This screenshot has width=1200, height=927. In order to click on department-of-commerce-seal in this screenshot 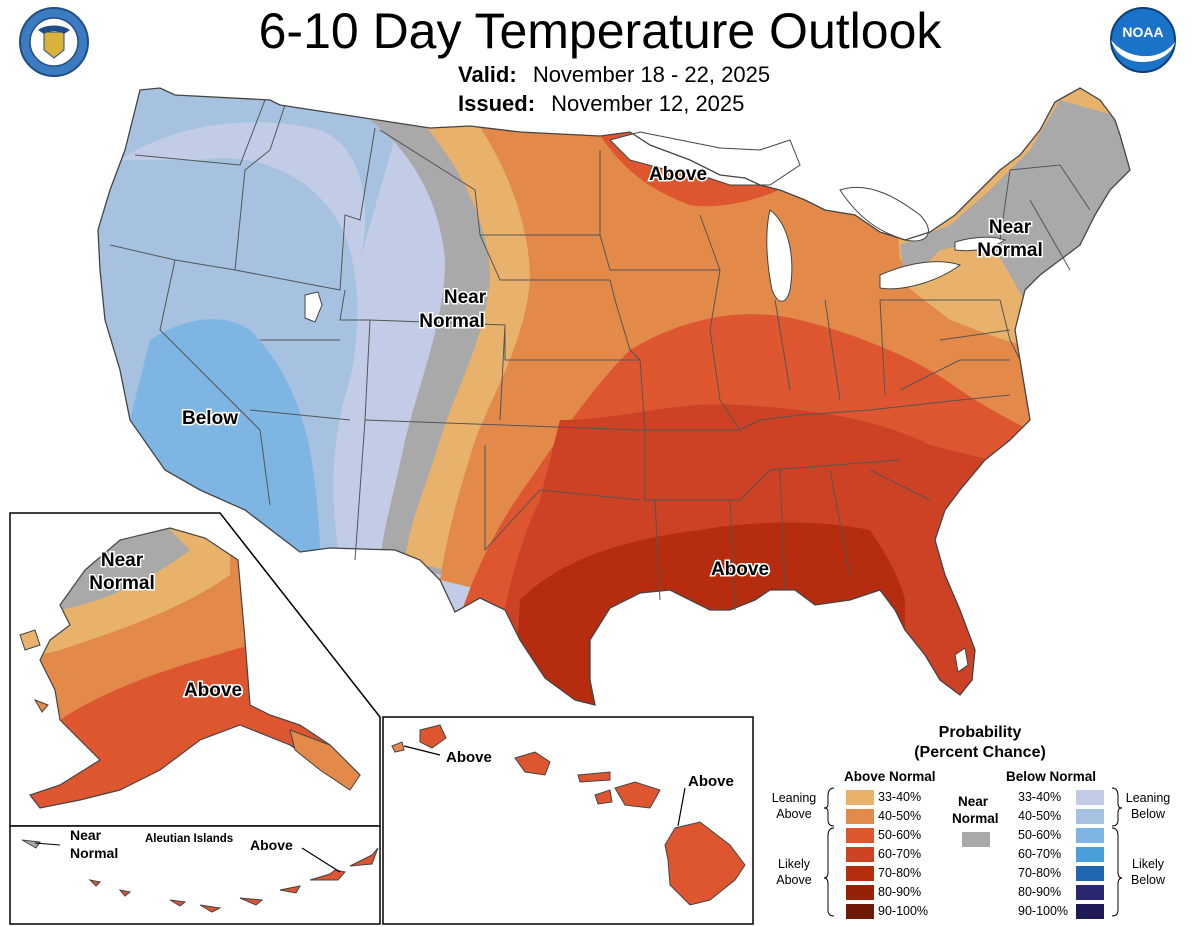, I will do `click(54, 42)`.